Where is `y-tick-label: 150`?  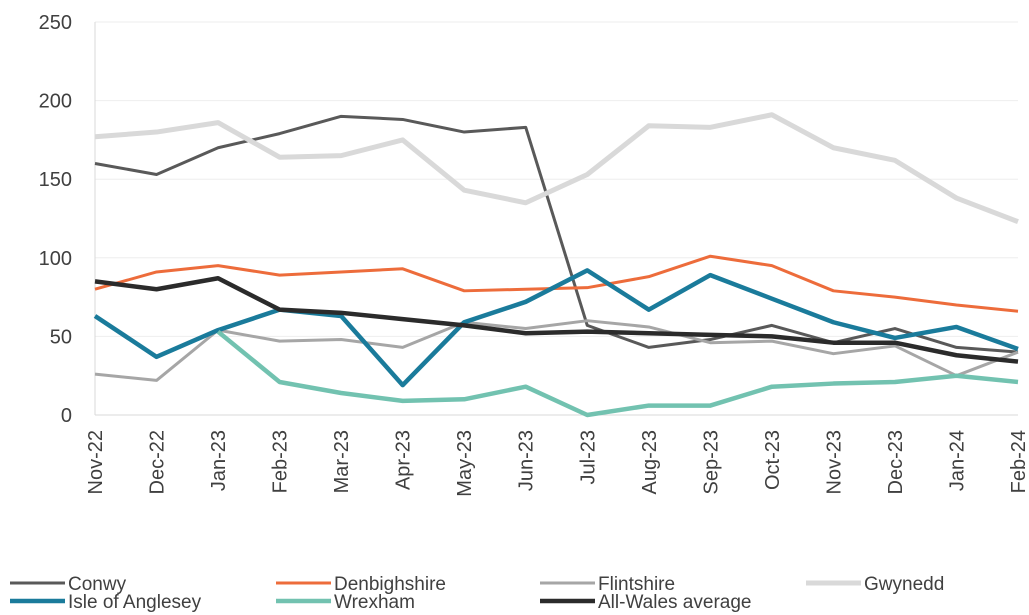 y-tick-label: 150 is located at coordinates (55, 180).